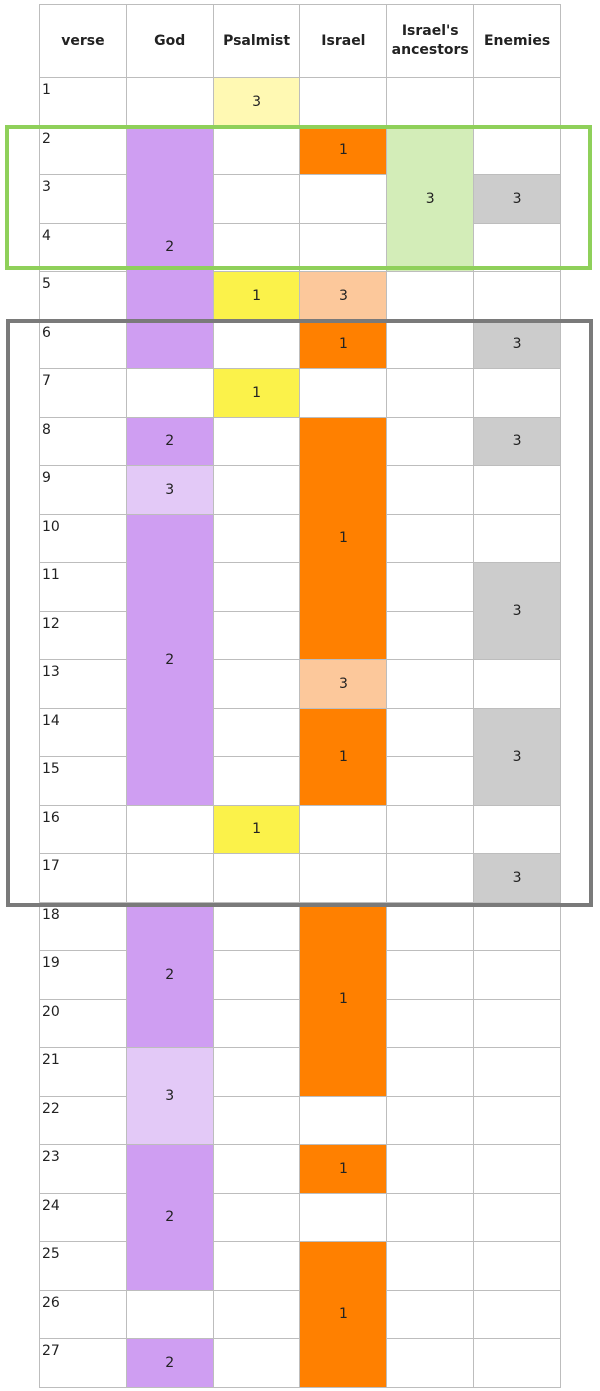 This screenshot has width=600, height=1391. I want to click on column-header: God, so click(169, 41).